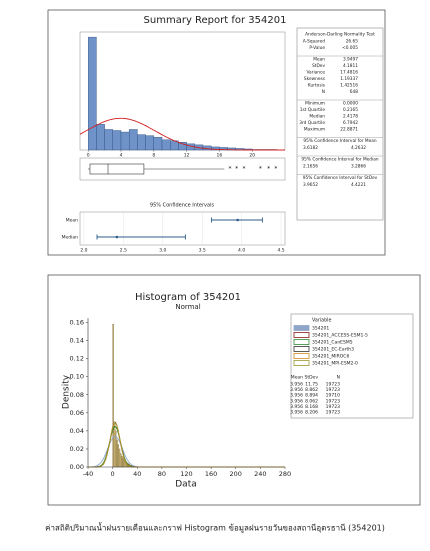 The height and width of the screenshot is (551, 430). Describe the element at coordinates (280, 251) in the screenshot. I see `x-tick-label: 4.5` at that location.